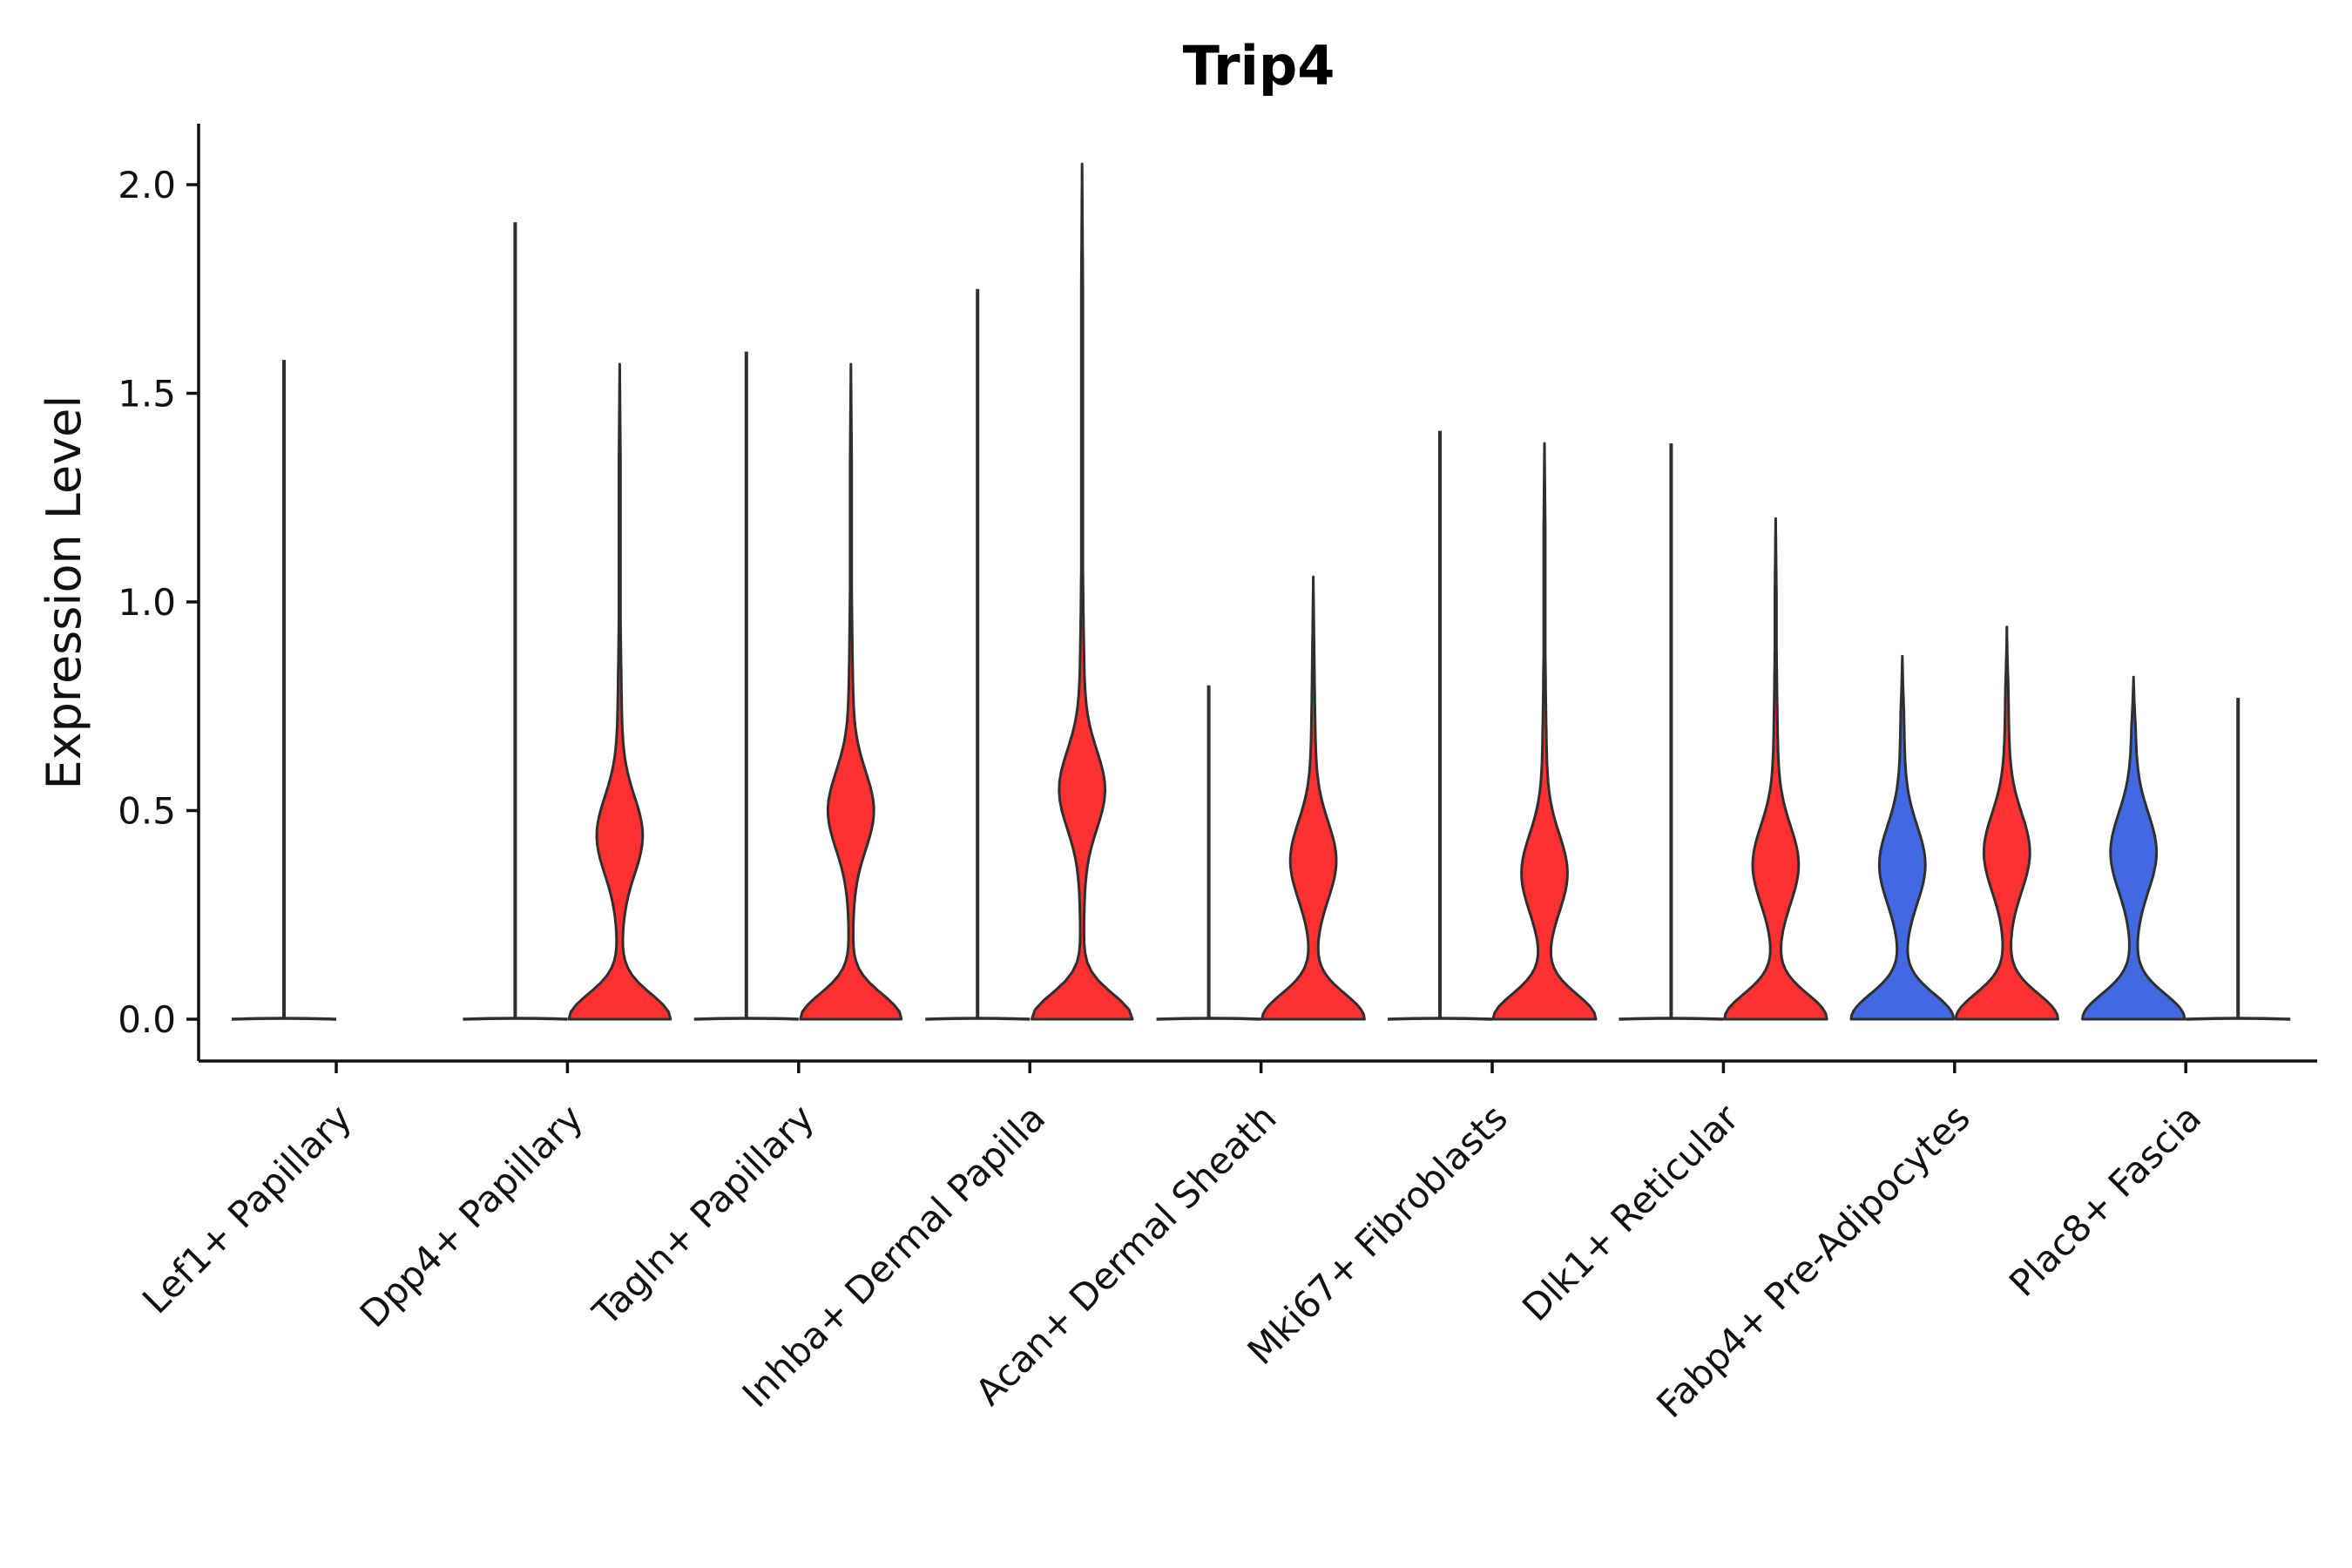 The height and width of the screenshot is (1568, 2352). What do you see at coordinates (247, 1208) in the screenshot?
I see `x-tick-label: Lef1+ Papillary` at bounding box center [247, 1208].